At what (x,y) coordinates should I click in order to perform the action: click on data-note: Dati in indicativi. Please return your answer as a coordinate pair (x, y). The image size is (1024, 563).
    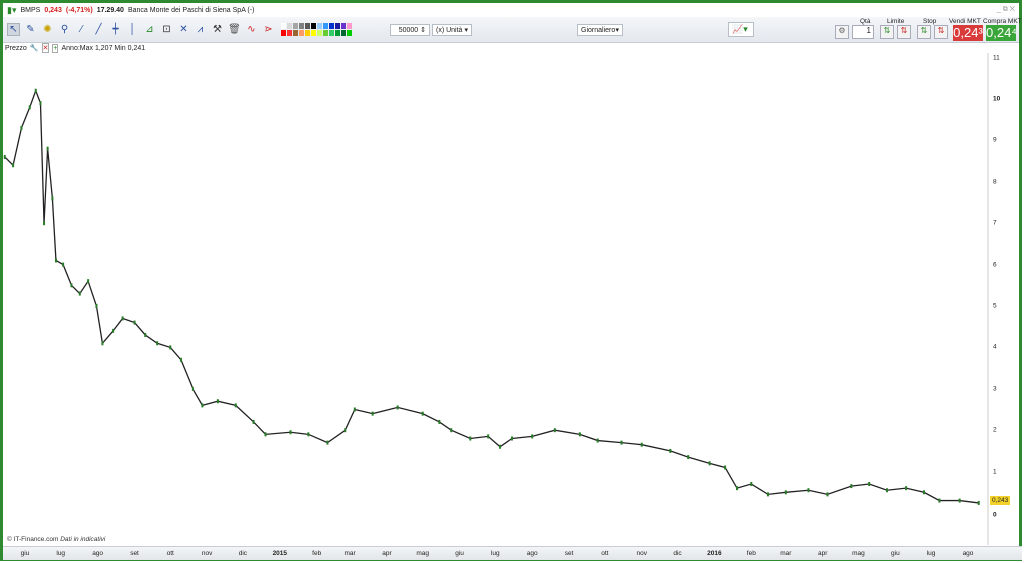
    Looking at the image, I should click on (83, 539).